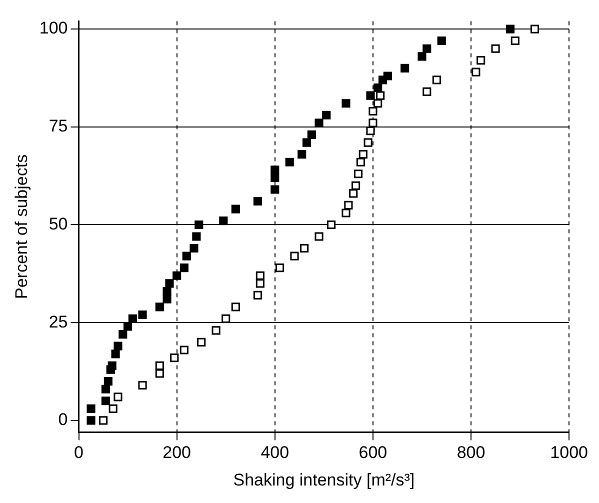 Image resolution: width=599 pixels, height=503 pixels. What do you see at coordinates (53, 28) in the screenshot?
I see `y-tick-label: 100` at bounding box center [53, 28].